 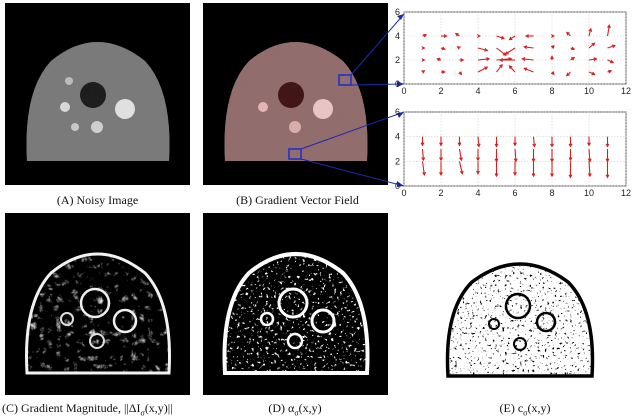 What do you see at coordinates (296, 413) in the screenshot?
I see `caption-d-subscript: σ` at bounding box center [296, 413].